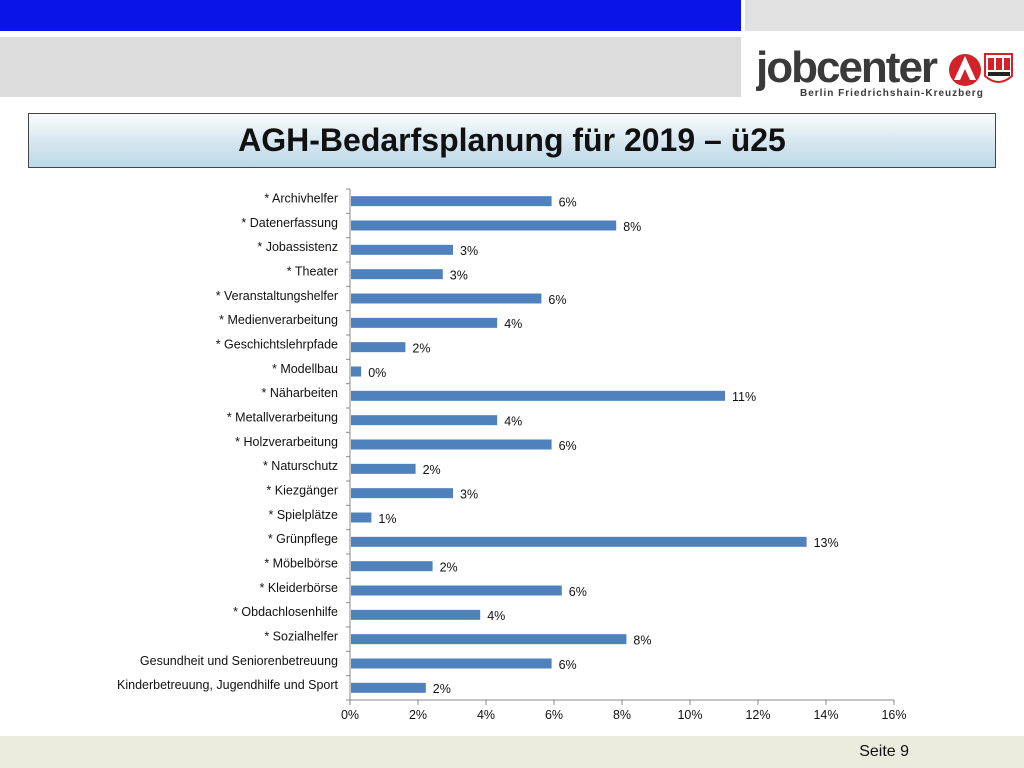  Describe the element at coordinates (418, 715) in the screenshot. I see `x-tick-label: 2%` at that location.